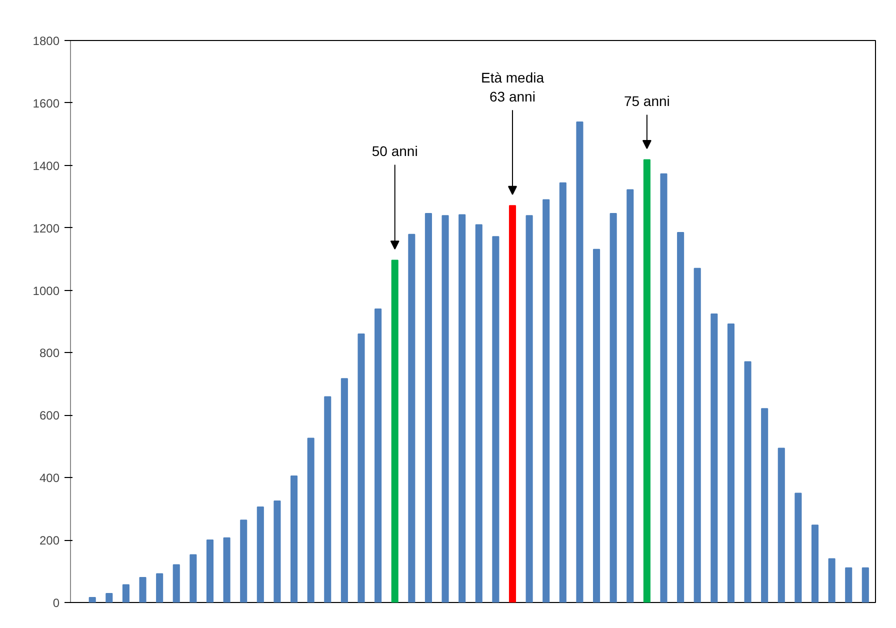  I want to click on y-tick-label: 1800, so click(46, 41).